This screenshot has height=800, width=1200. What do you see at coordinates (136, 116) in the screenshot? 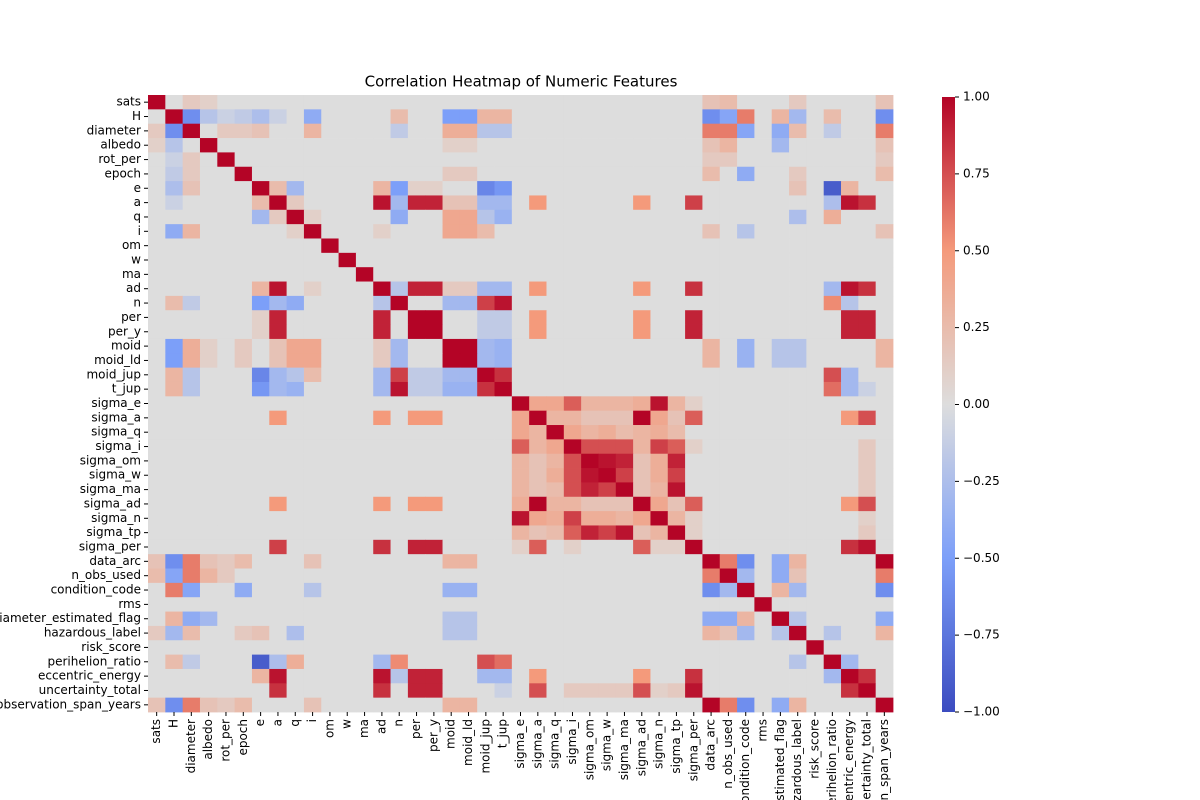
I see `y-tick-label: H` at bounding box center [136, 116].